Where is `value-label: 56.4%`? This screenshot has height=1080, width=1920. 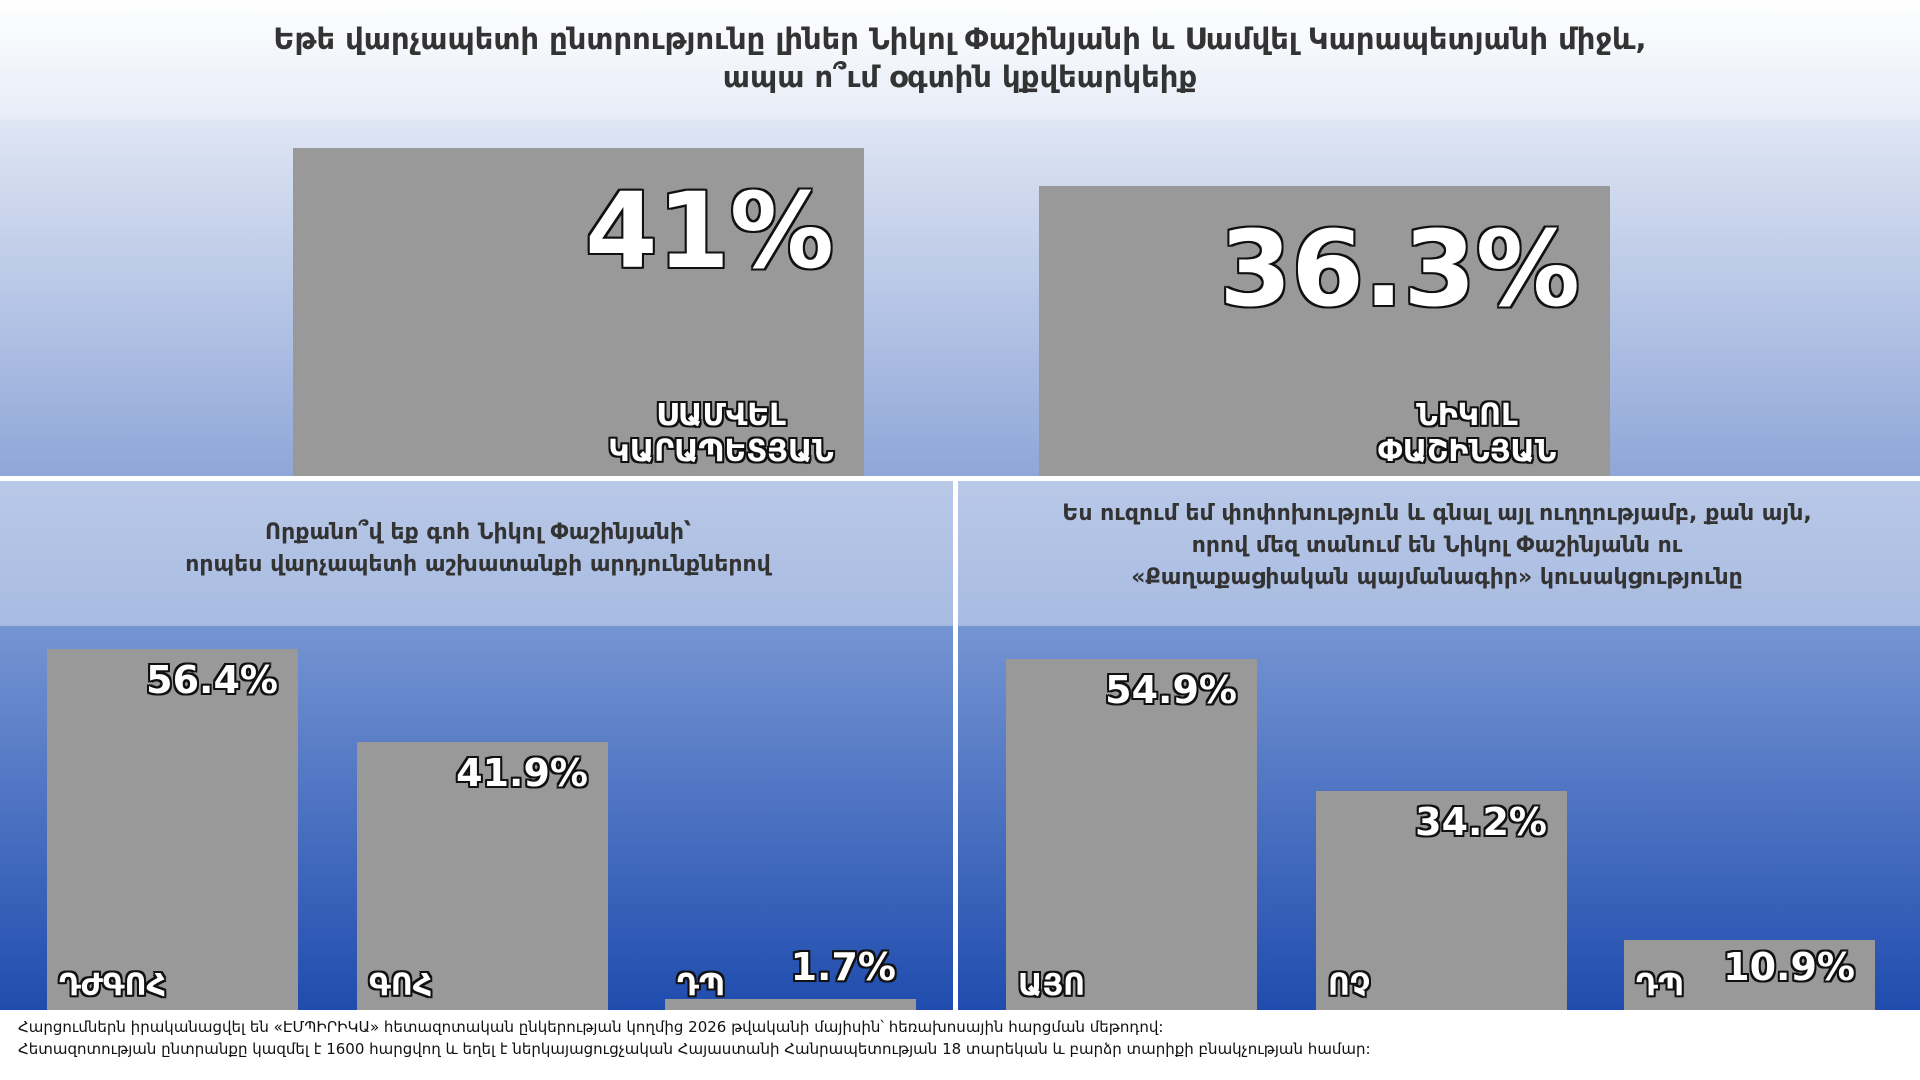 value-label: 56.4% is located at coordinates (212, 680).